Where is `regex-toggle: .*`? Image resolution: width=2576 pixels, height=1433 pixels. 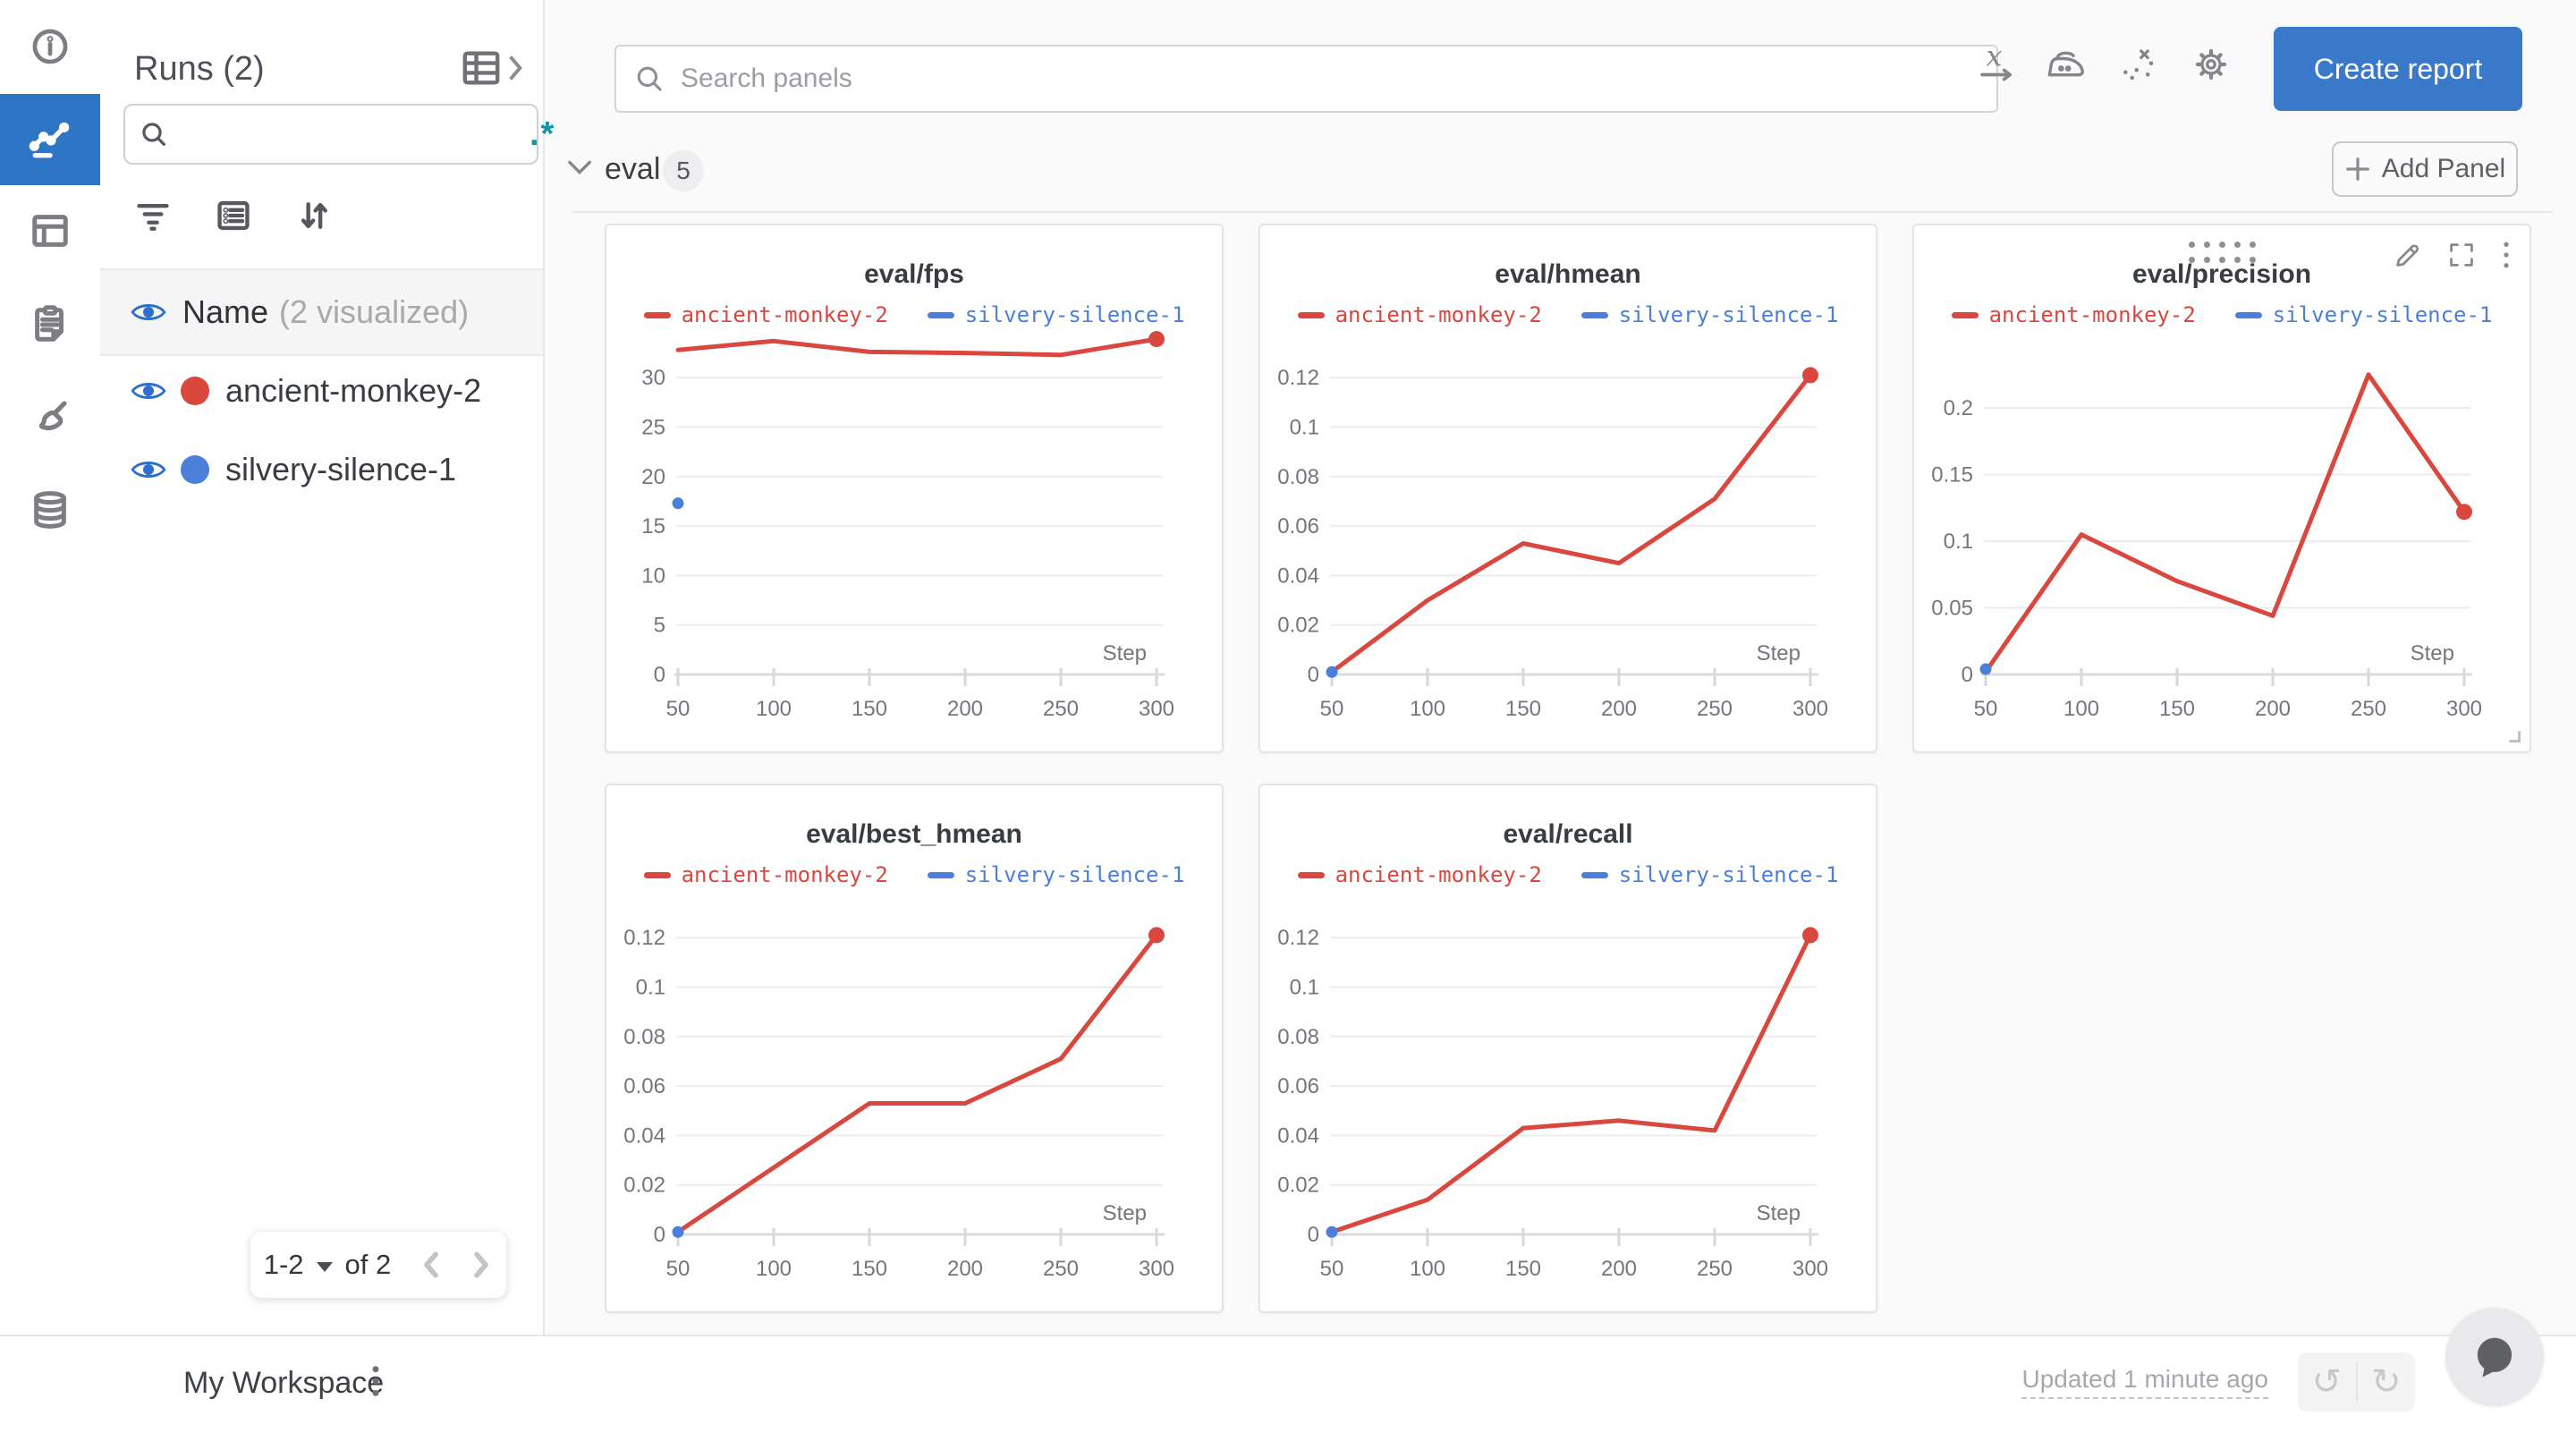 regex-toggle: .* is located at coordinates (543, 134).